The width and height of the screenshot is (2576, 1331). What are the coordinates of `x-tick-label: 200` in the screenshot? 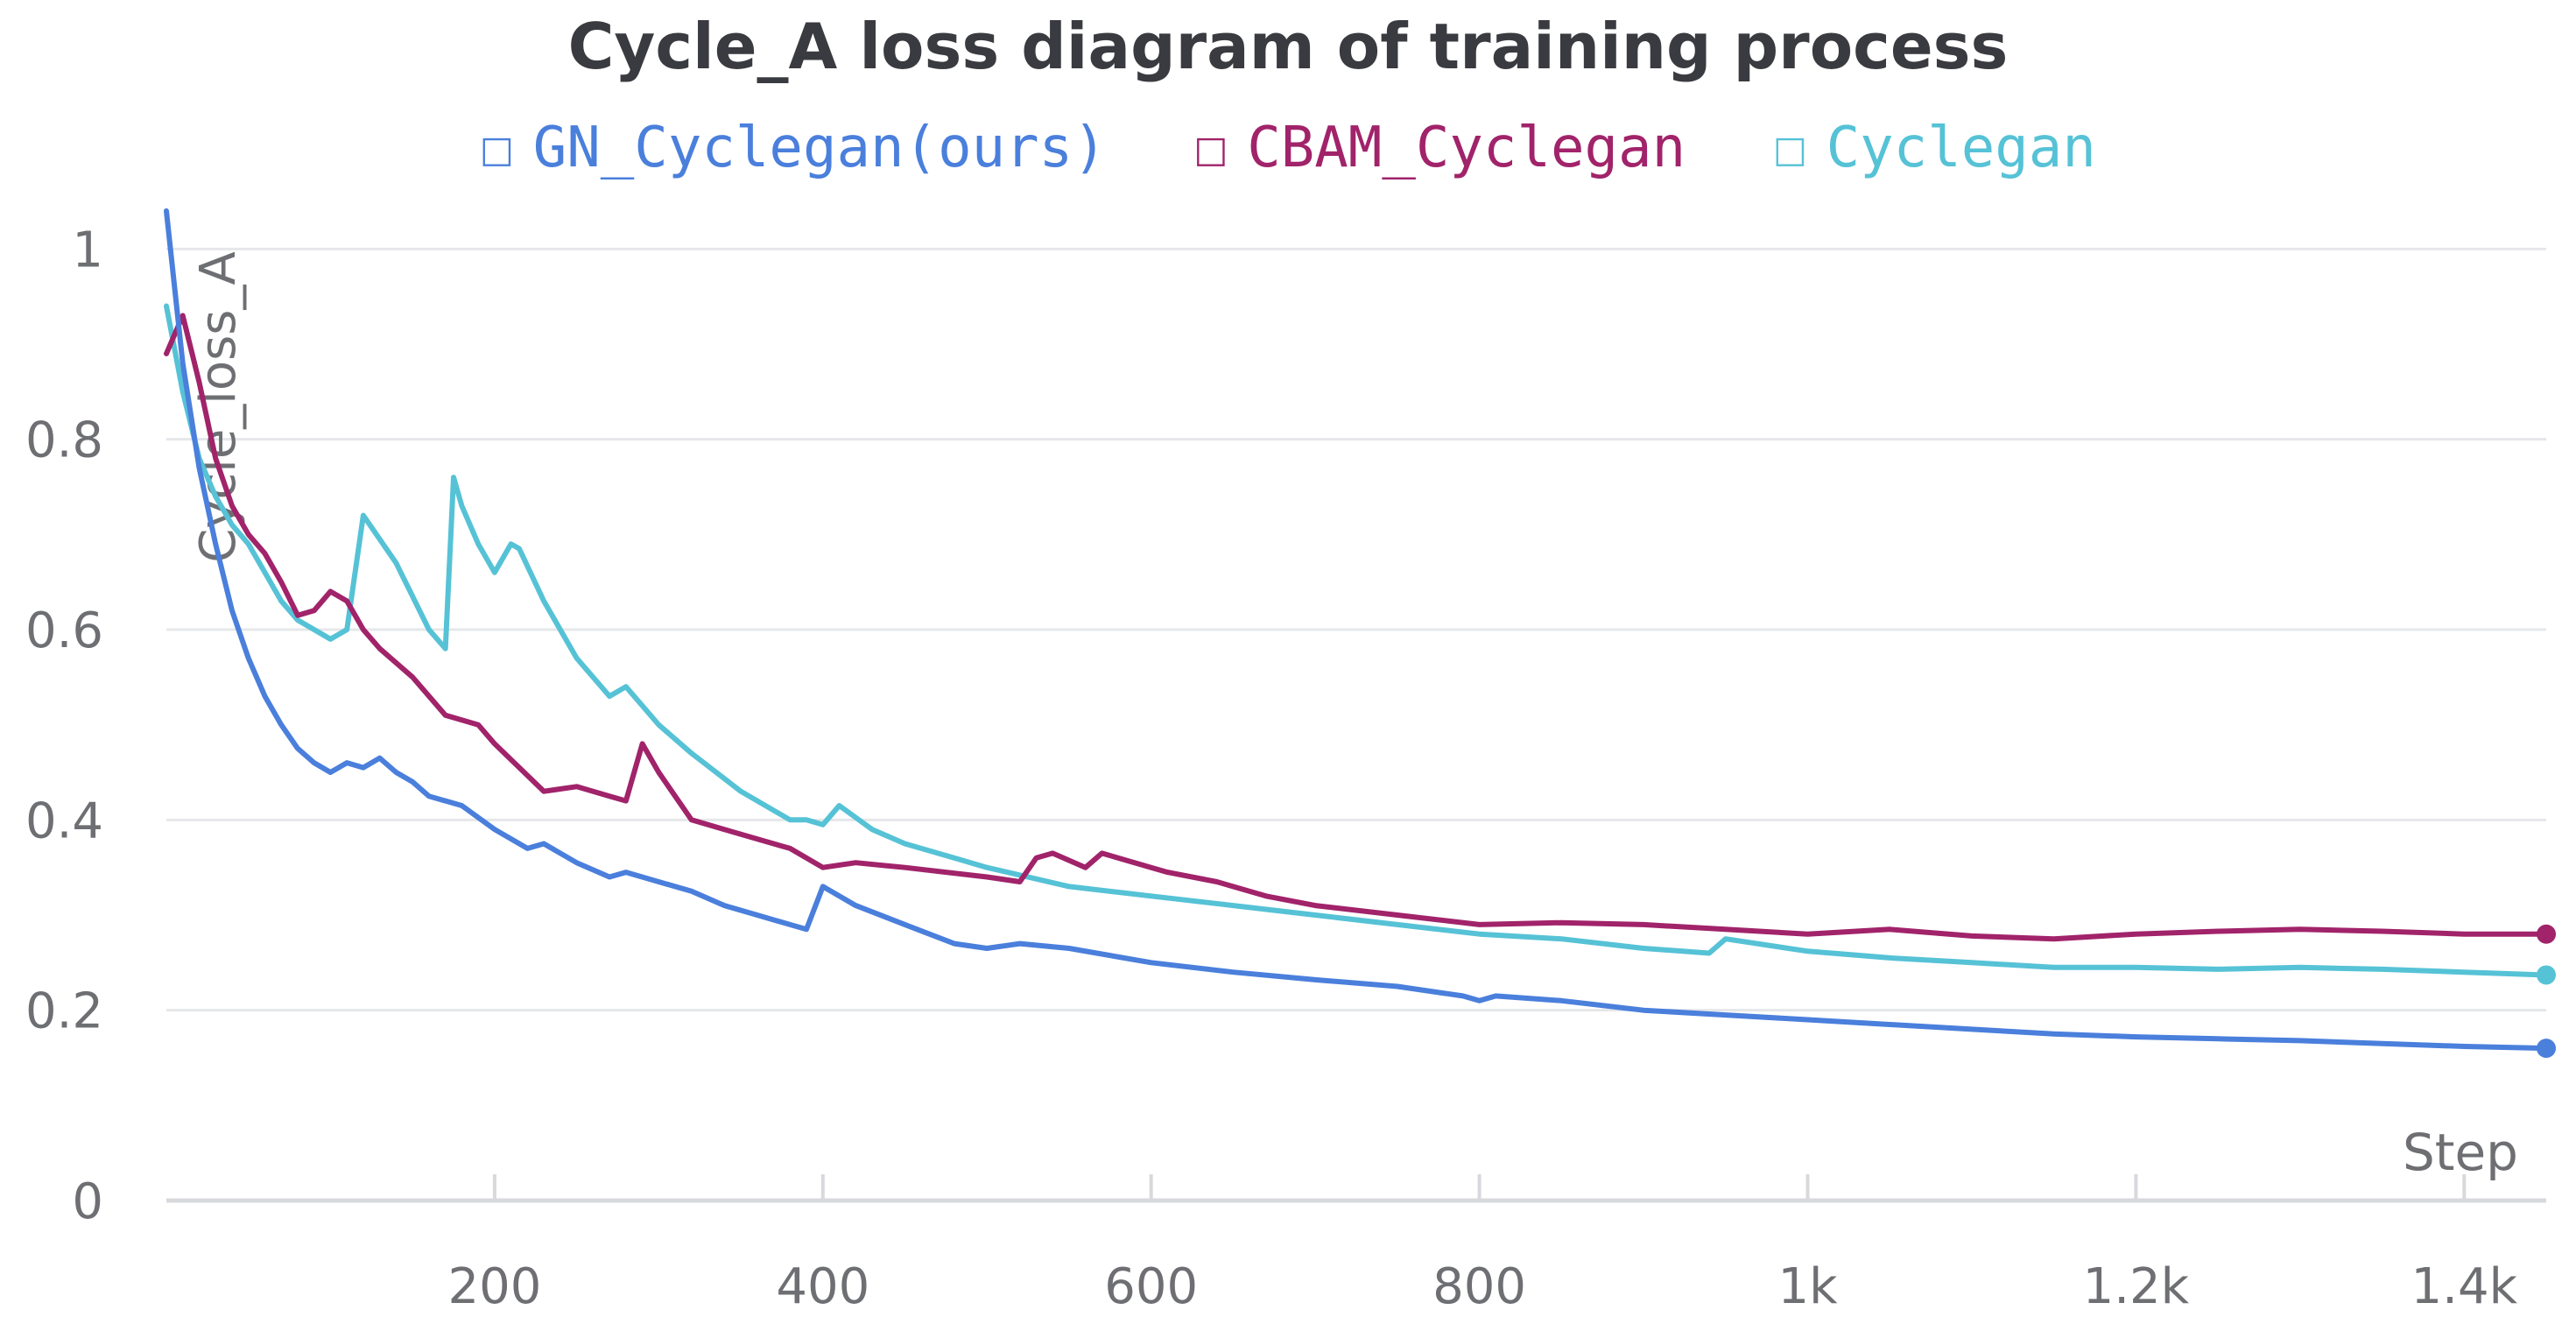 It's located at (494, 1286).